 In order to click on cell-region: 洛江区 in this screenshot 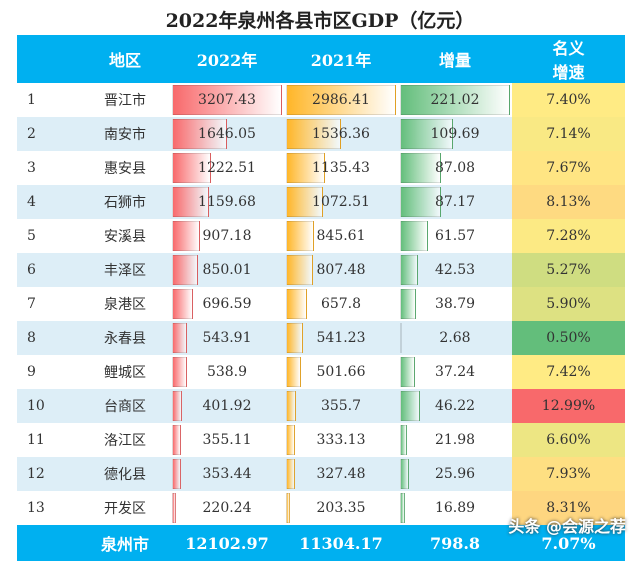, I will do `click(125, 440)`.